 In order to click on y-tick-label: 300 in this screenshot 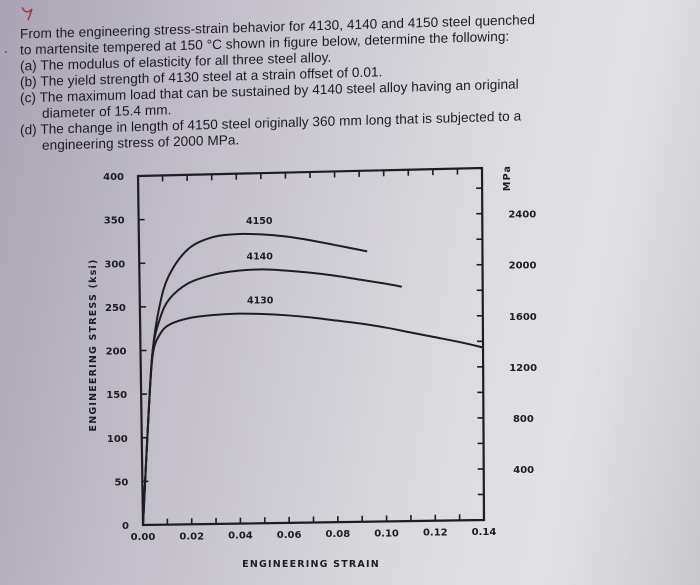, I will do `click(114, 264)`.